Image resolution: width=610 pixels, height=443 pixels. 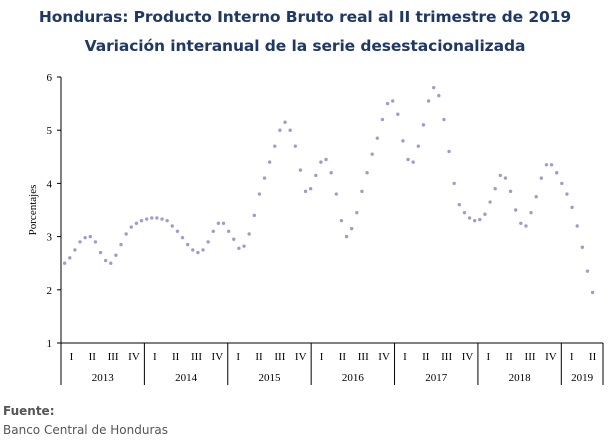 I want to click on x-year-label: 2014, so click(x=186, y=378).